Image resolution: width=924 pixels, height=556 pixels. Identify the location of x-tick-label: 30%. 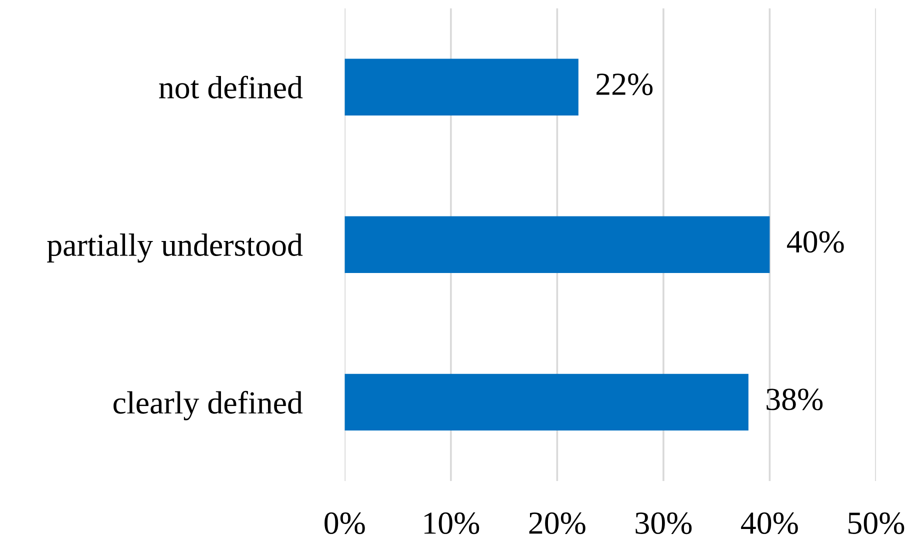
(664, 523).